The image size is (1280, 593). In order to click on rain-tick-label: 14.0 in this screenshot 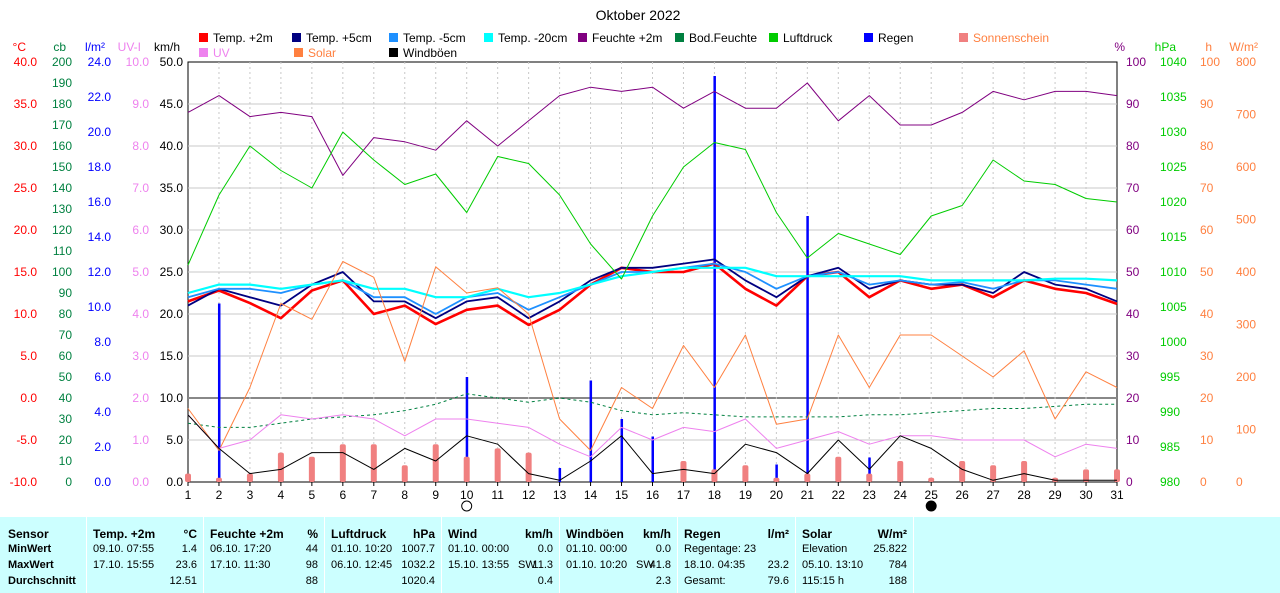, I will do `click(100, 237)`.